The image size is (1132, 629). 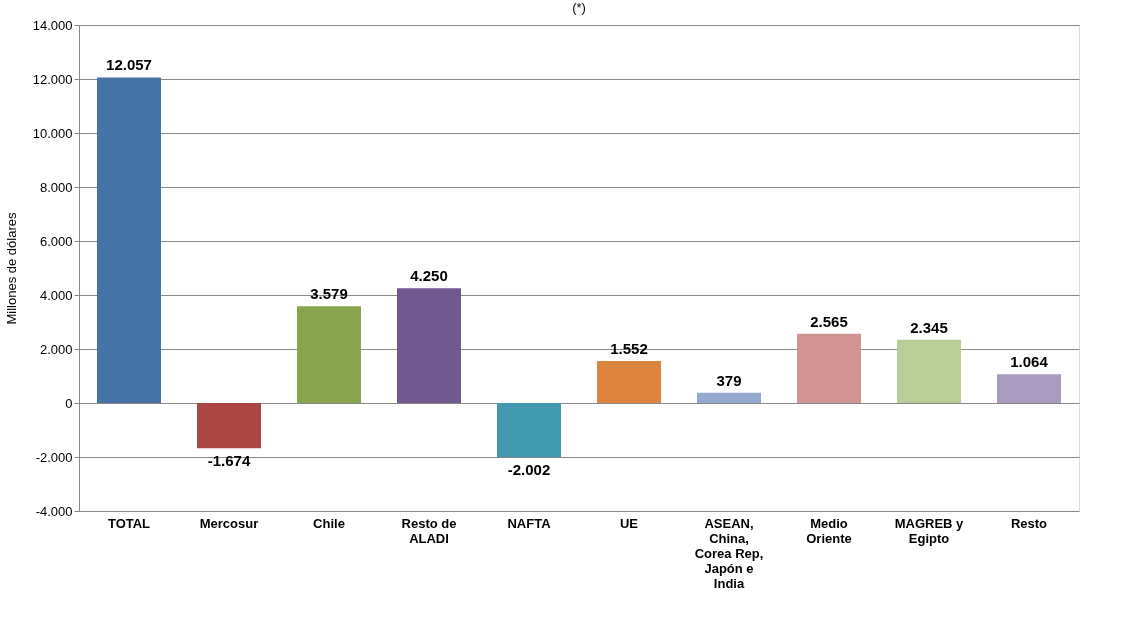 I want to click on data-label: 379, so click(x=729, y=380).